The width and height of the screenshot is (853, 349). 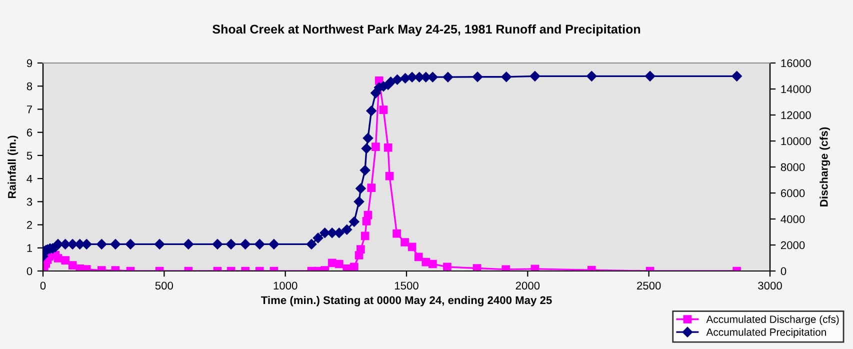 I want to click on x-tick-label: 3000, so click(x=770, y=286).